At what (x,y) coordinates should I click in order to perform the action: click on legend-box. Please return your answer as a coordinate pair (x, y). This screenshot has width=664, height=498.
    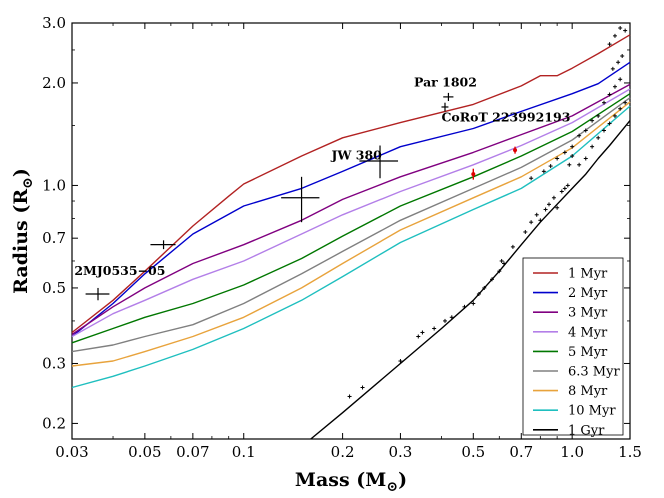
    Looking at the image, I should click on (573, 346).